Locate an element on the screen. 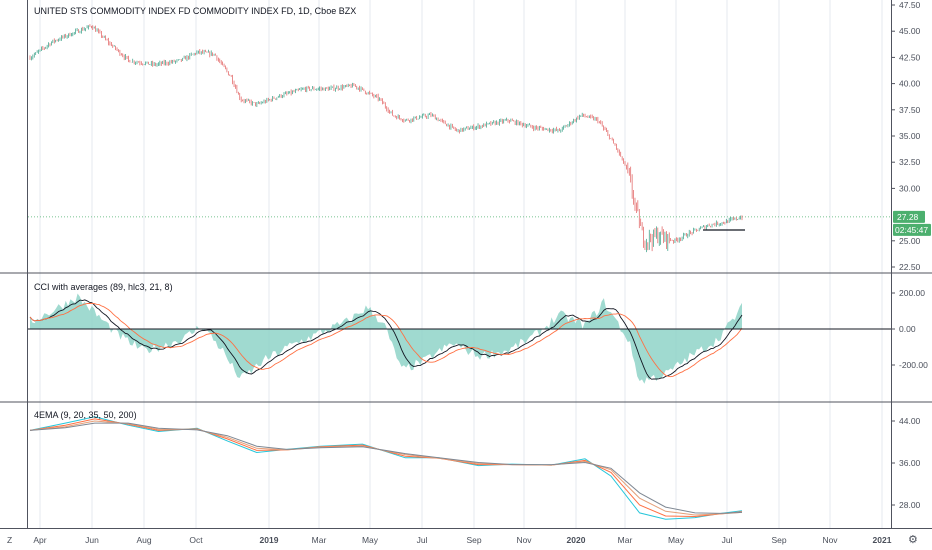  last-price-tag: 27.28 is located at coordinates (909, 216).